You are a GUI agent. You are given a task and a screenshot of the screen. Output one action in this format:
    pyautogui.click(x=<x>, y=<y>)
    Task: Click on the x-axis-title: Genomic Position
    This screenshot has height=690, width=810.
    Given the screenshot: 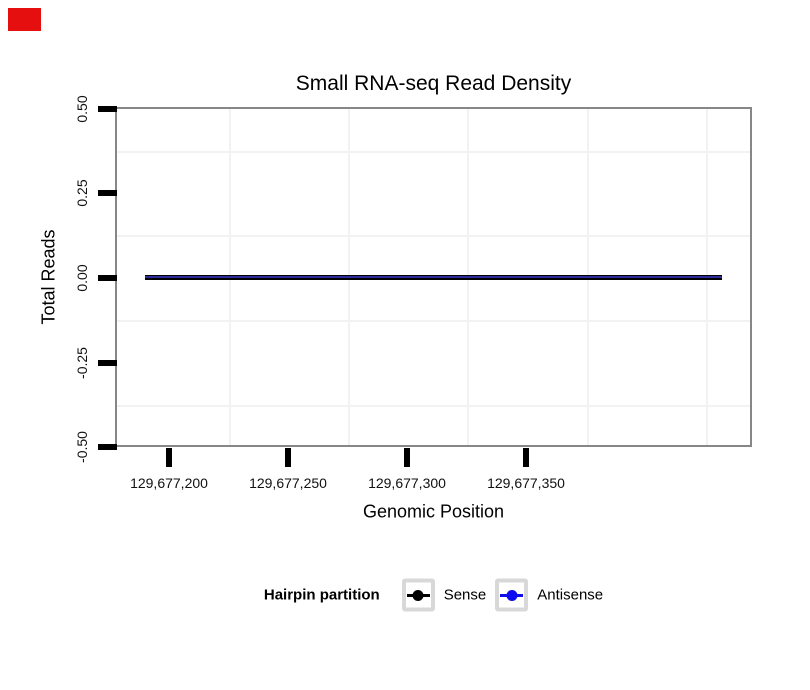 What is the action you would take?
    pyautogui.click(x=433, y=511)
    